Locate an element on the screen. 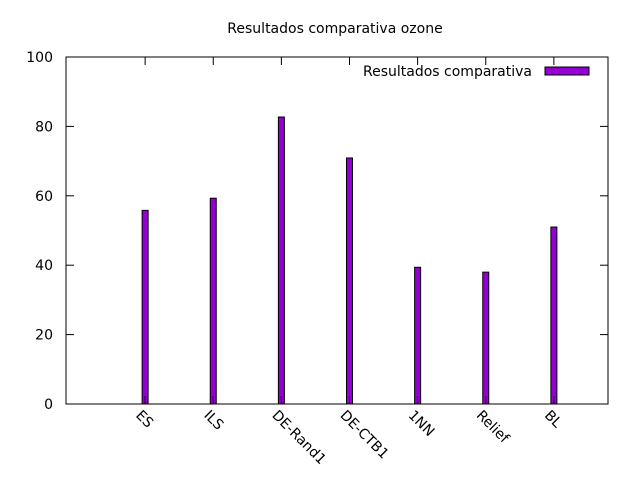  legend: Resultados comparativa is located at coordinates (476, 72).